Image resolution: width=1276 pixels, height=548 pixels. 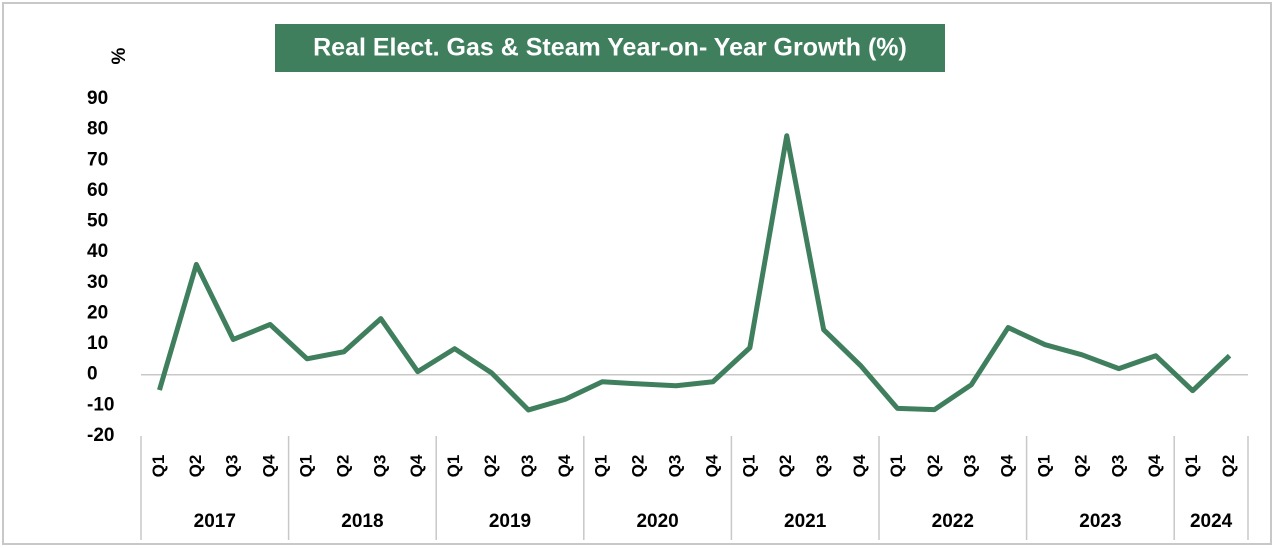 What do you see at coordinates (362, 521) in the screenshot?
I see `group-label: 2018` at bounding box center [362, 521].